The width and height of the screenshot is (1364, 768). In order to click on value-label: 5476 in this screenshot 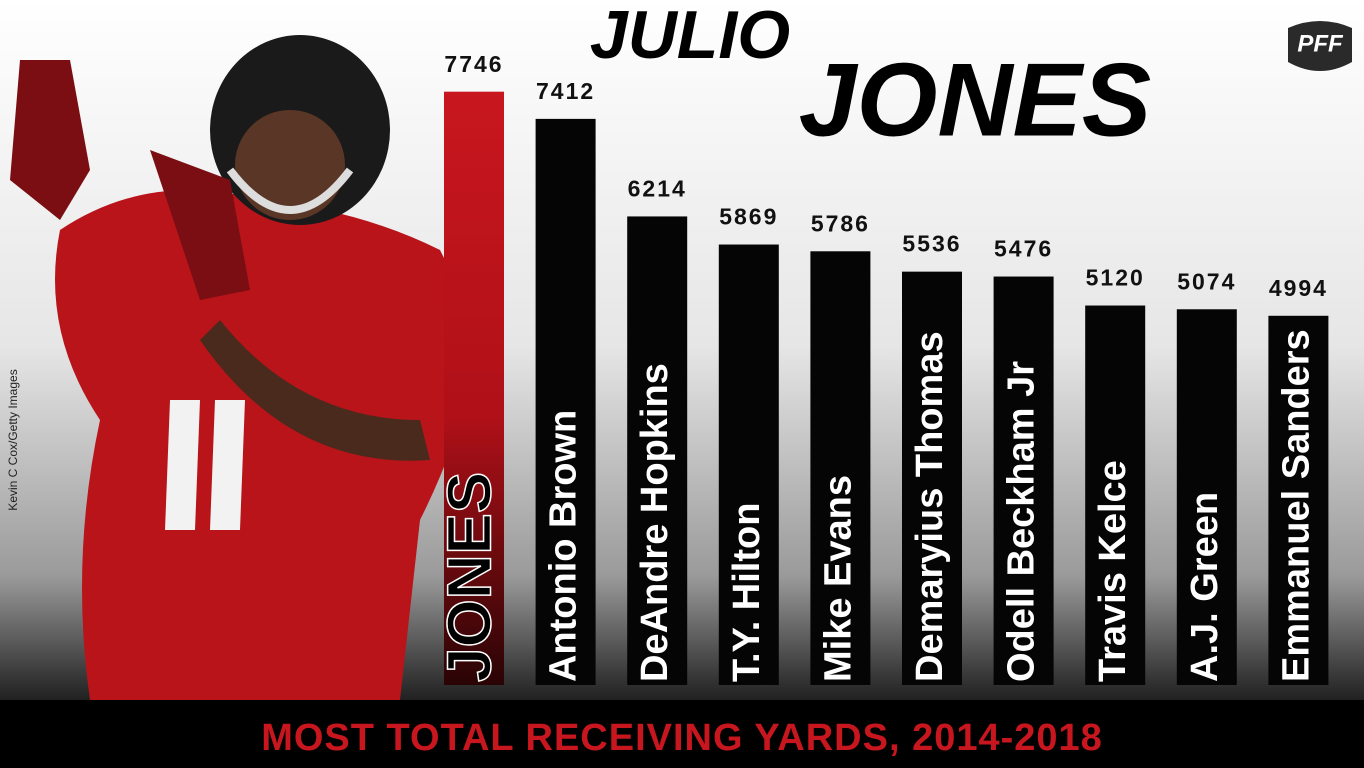, I will do `click(1023, 249)`.